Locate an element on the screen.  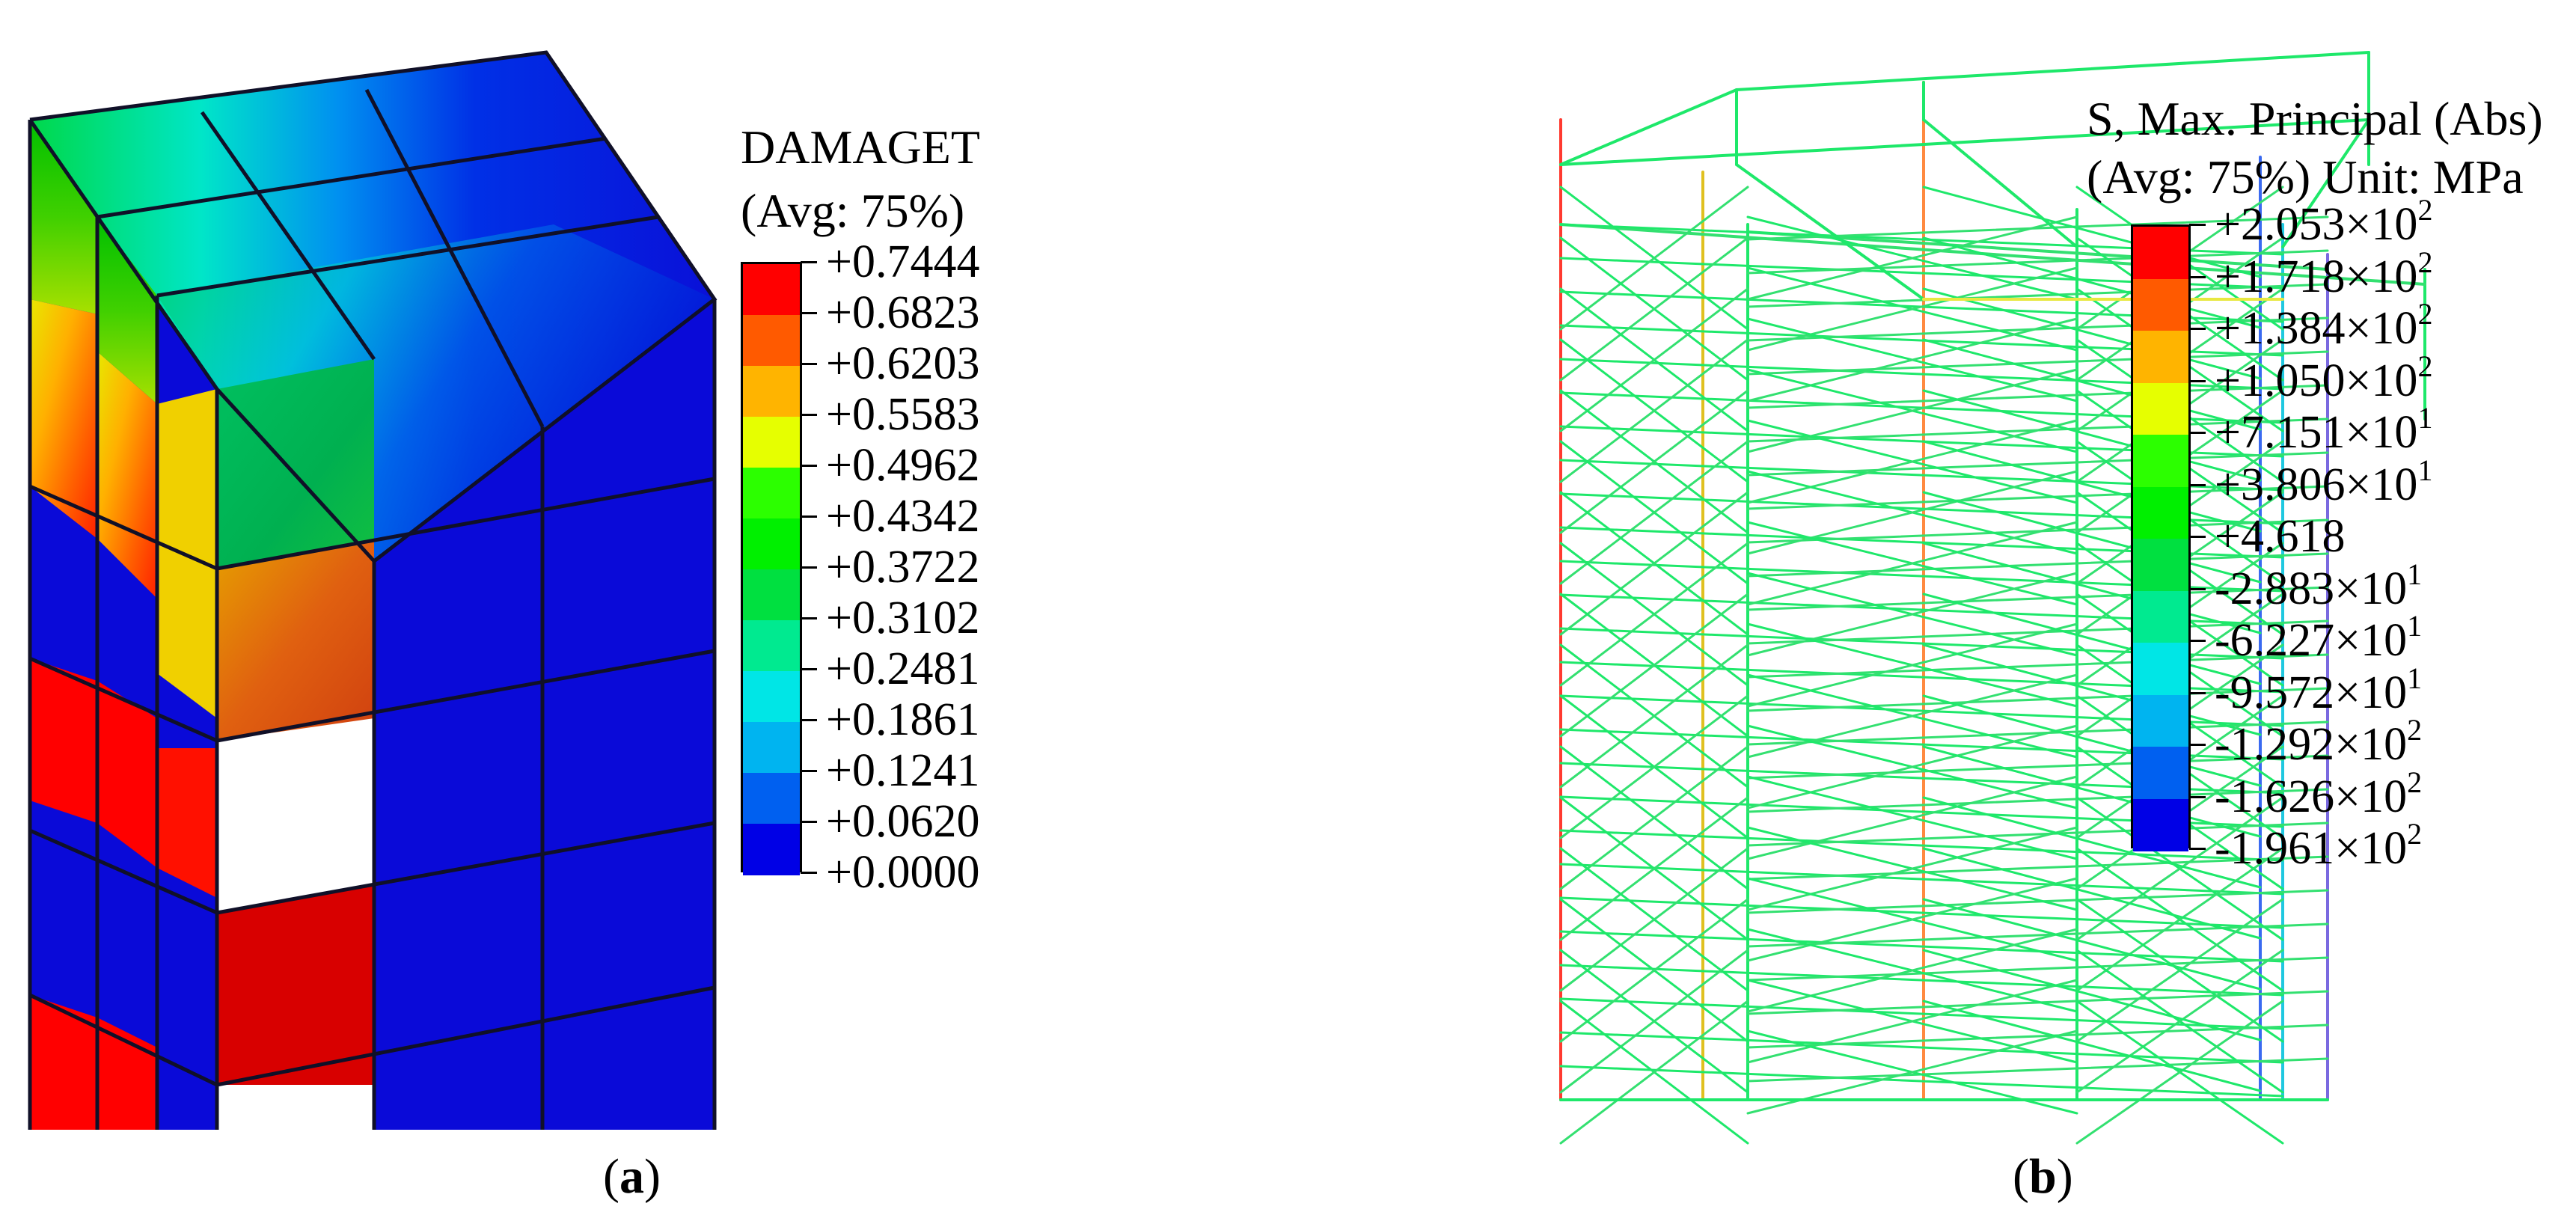
legend-value-label: -2.883×10¹ is located at coordinates (2319, 586).